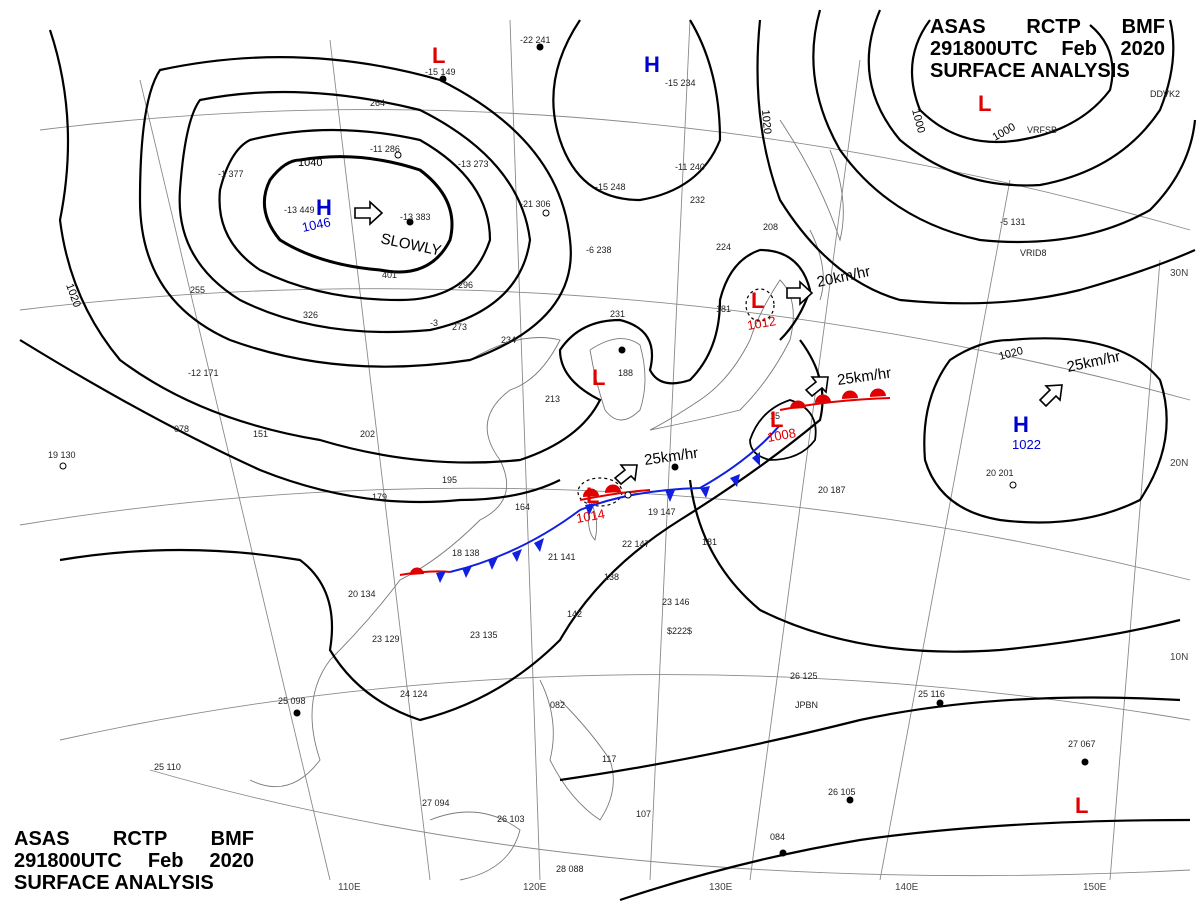 Image resolution: width=1200 pixels, height=920 pixels. What do you see at coordinates (811, 180) in the screenshot?
I see `coast-kamchatka` at bounding box center [811, 180].